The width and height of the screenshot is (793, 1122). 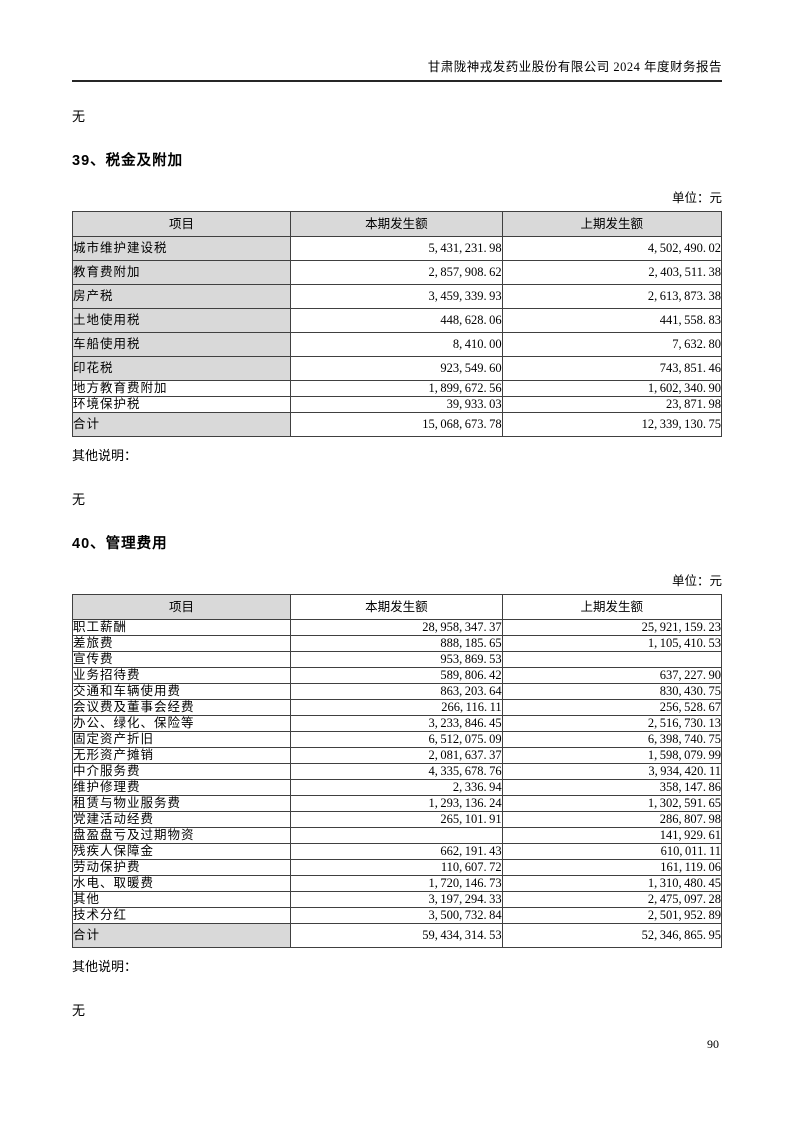 I want to click on row-label: 宣传费, so click(x=181, y=659).